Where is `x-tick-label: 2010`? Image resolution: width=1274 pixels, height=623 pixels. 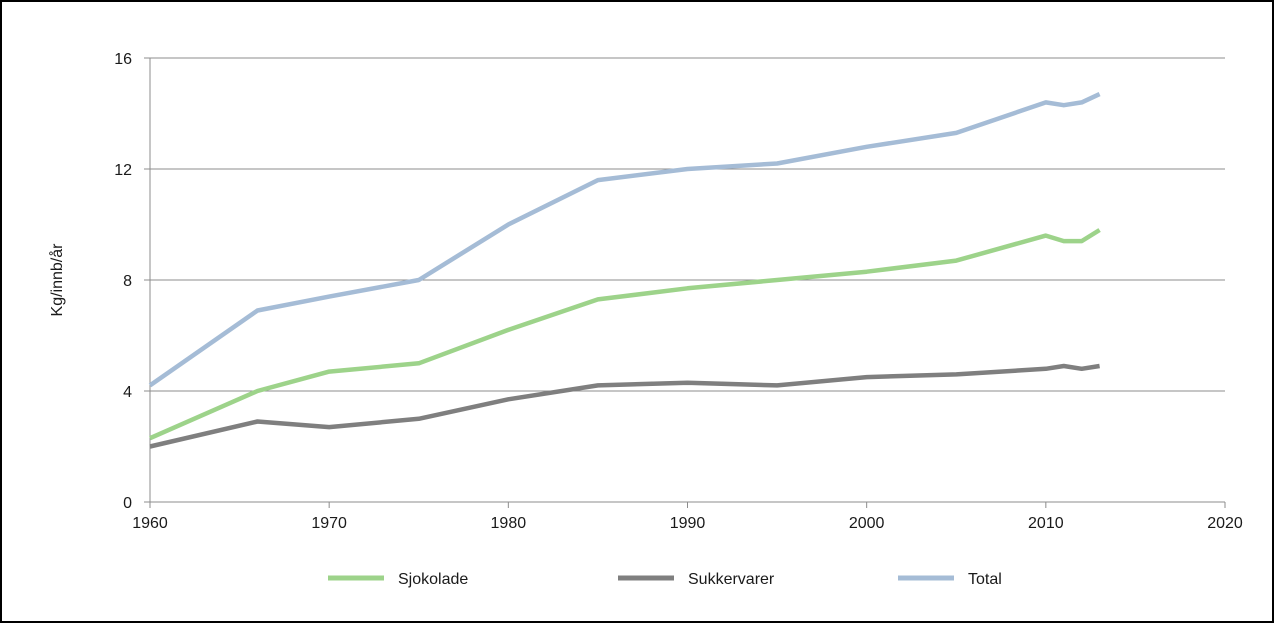
x-tick-label: 2010 is located at coordinates (1046, 523).